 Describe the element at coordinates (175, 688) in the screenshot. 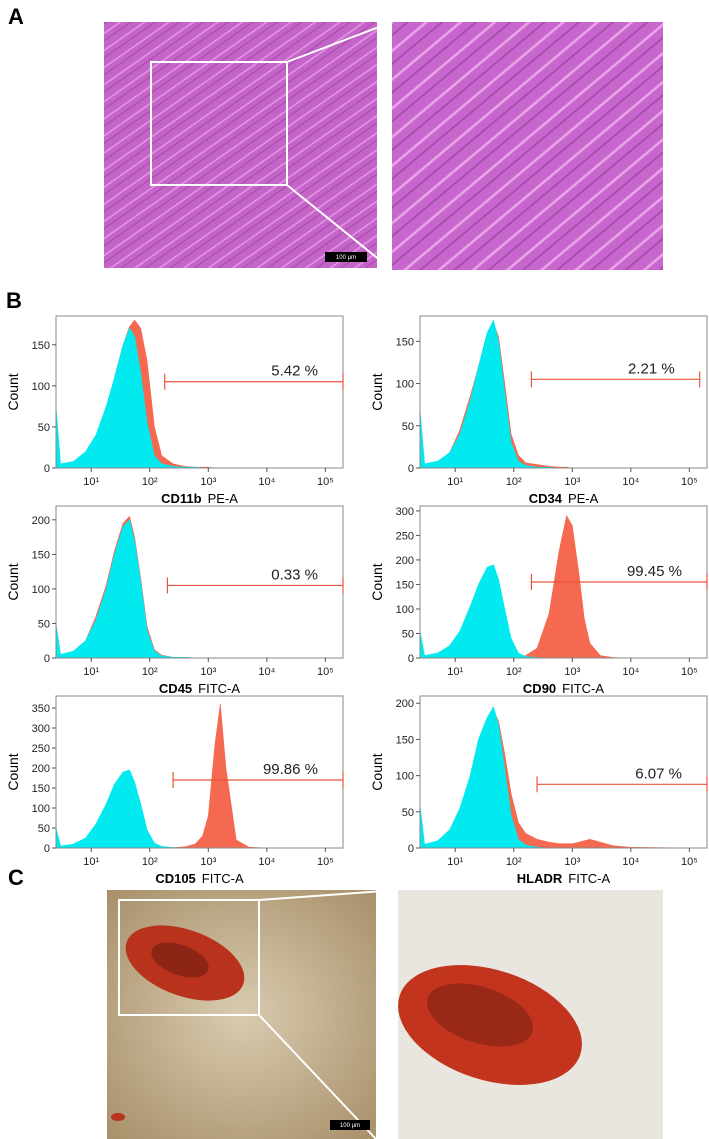

I see `marker-name: CD45` at that location.